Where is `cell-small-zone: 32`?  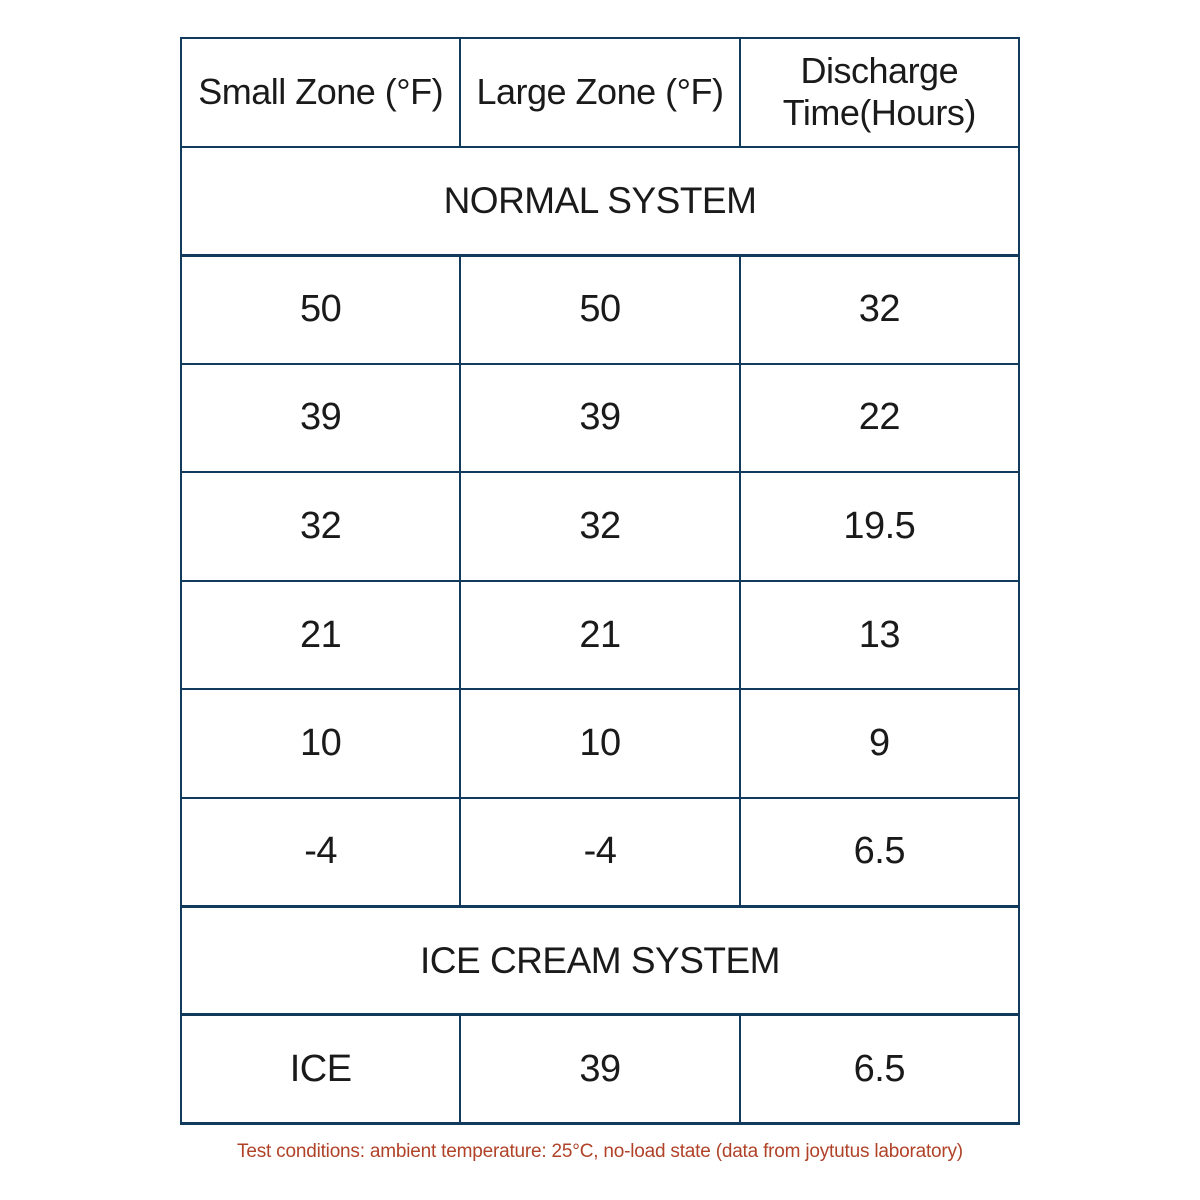 cell-small-zone: 32 is located at coordinates (320, 526).